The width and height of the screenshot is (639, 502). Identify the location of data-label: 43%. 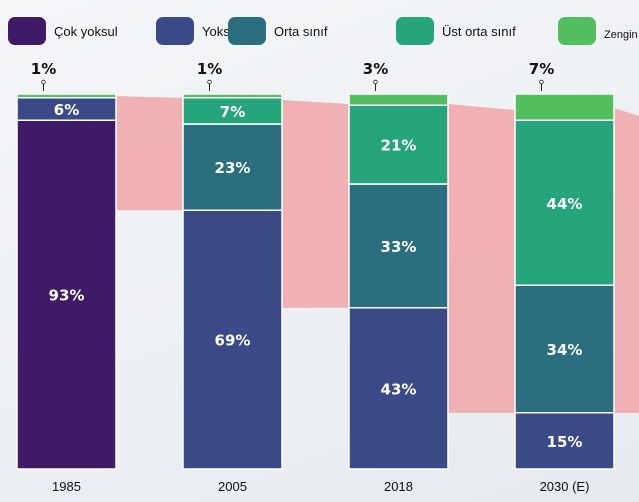
(399, 389).